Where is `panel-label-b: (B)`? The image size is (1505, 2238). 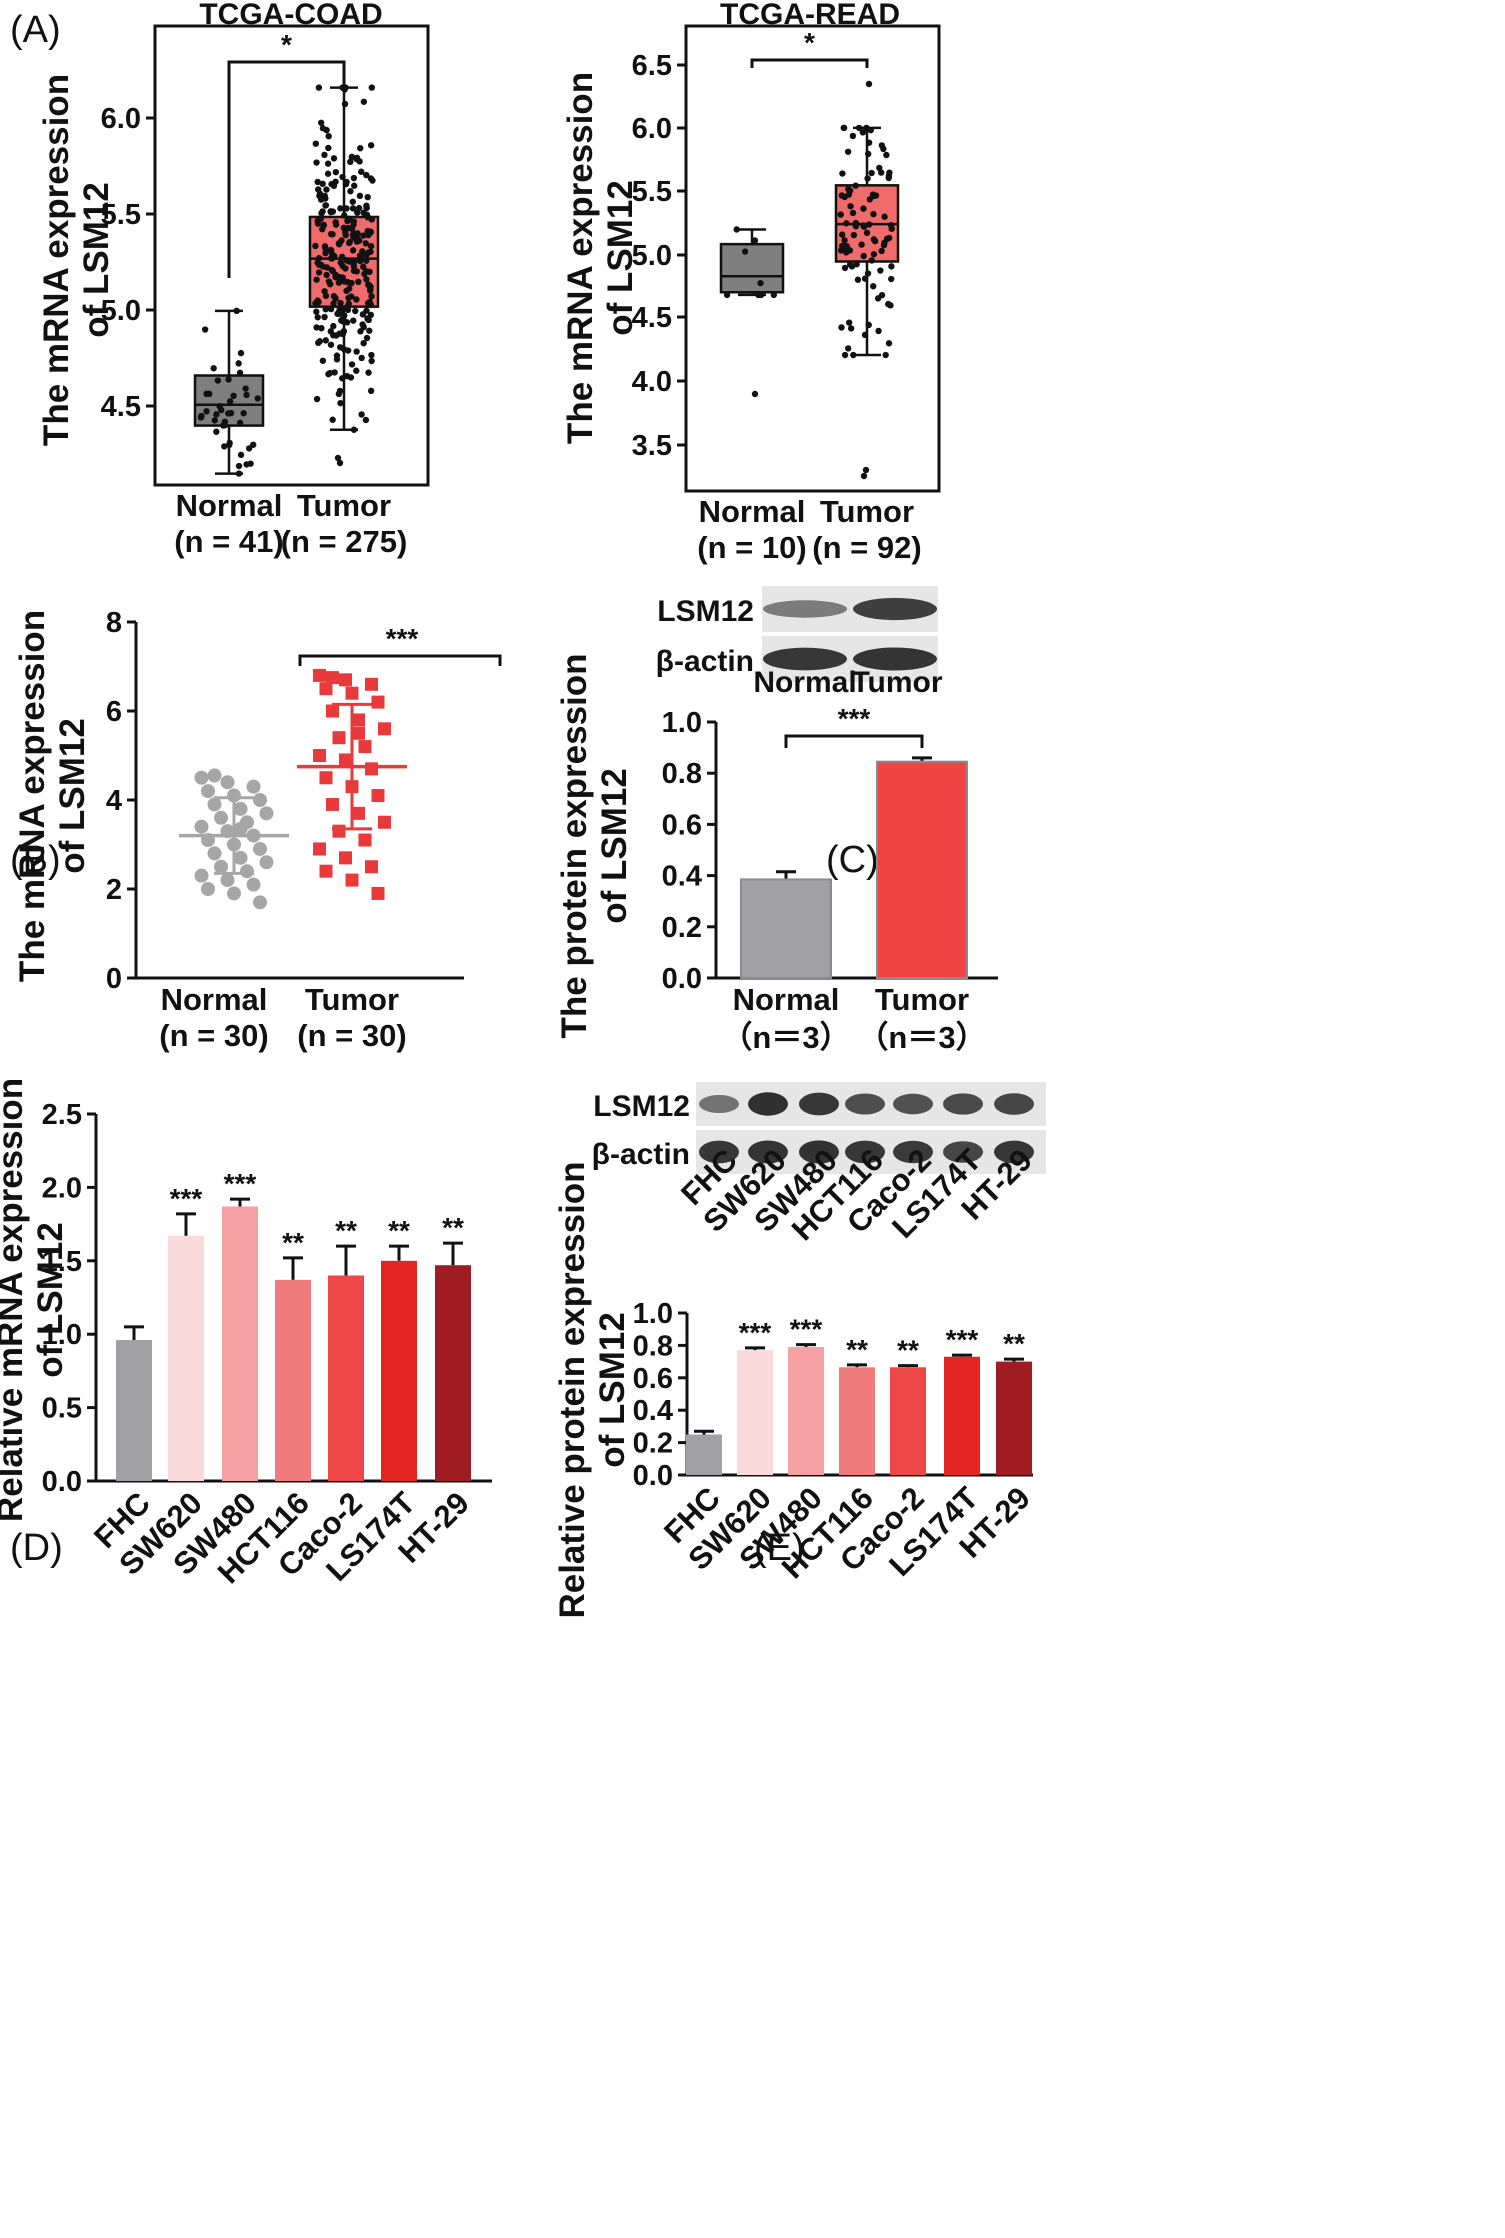 panel-label-b: (B) is located at coordinates (35, 860).